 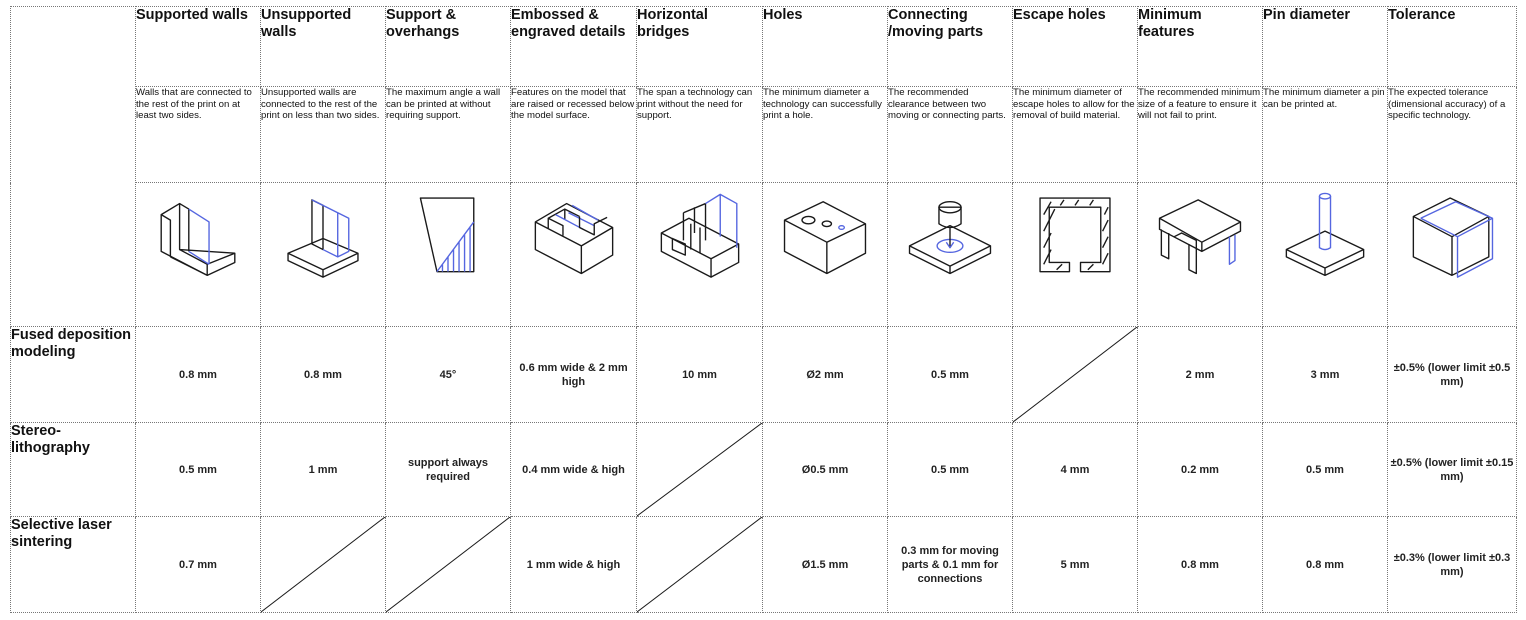 I want to click on minimum-features-icon, so click(x=1200, y=237).